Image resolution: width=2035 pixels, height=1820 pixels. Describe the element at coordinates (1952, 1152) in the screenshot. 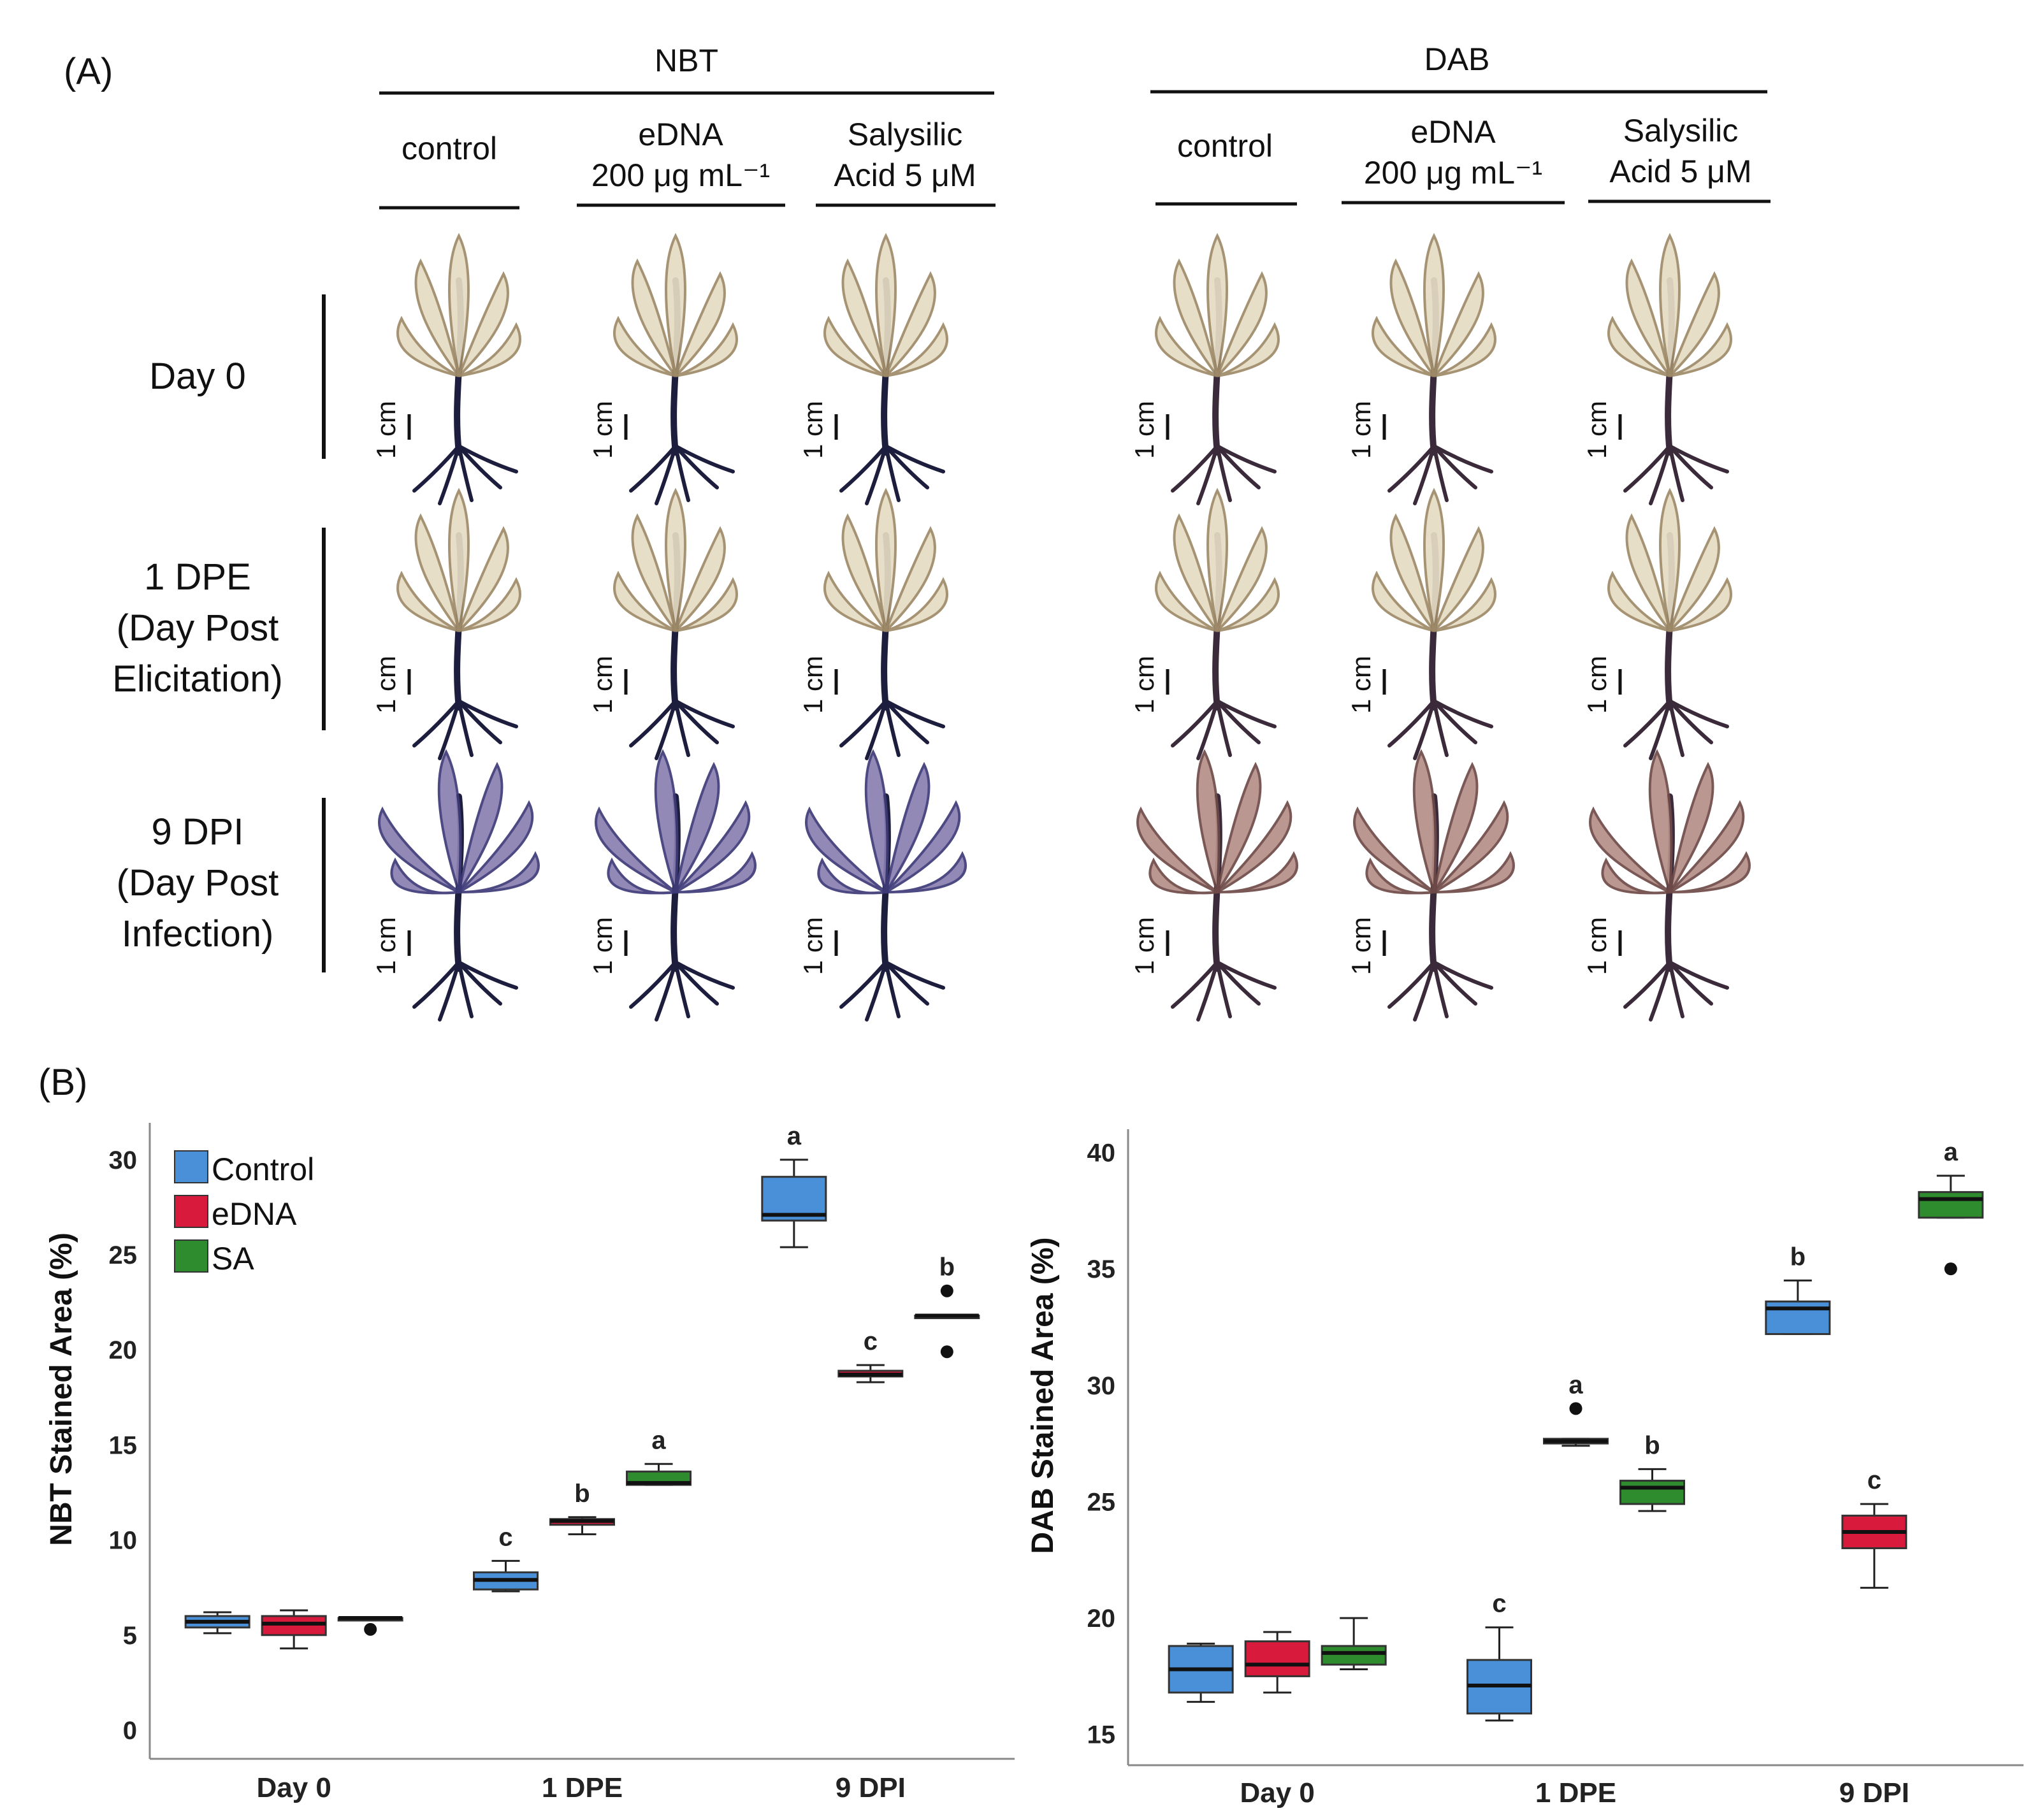

I see `significance-letter: a` at that location.